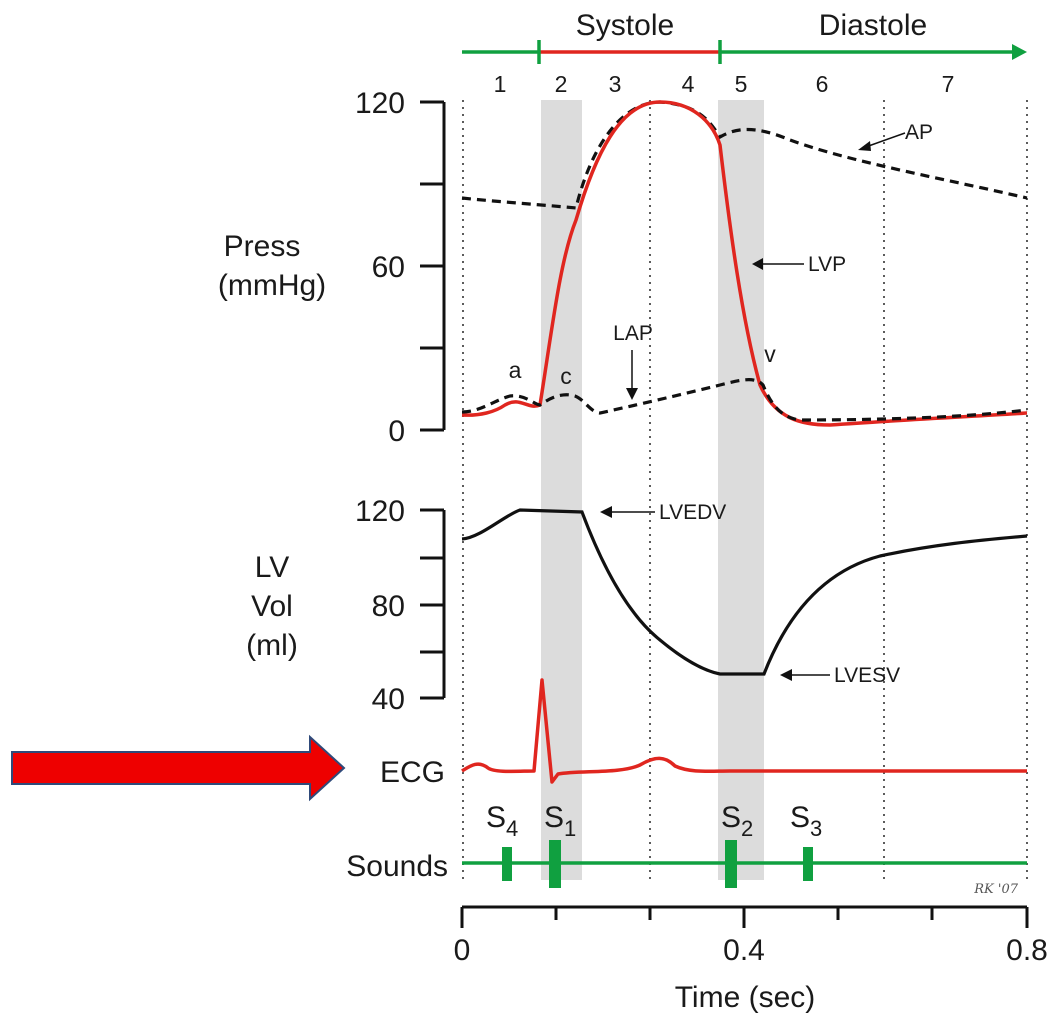  I want to click on c-wave-label: c, so click(566, 376).